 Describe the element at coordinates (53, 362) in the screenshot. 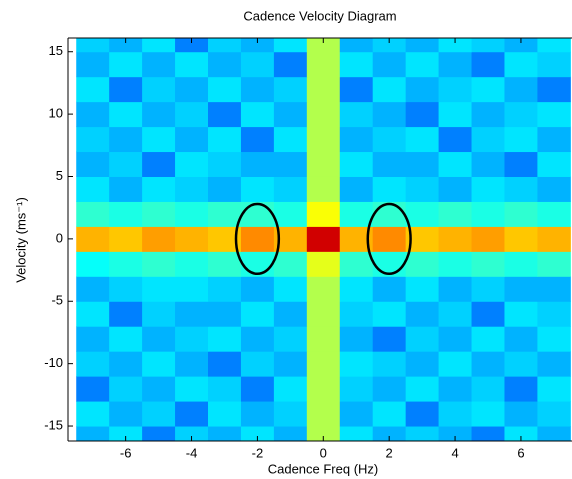

I see `y-tick-label: -10` at that location.